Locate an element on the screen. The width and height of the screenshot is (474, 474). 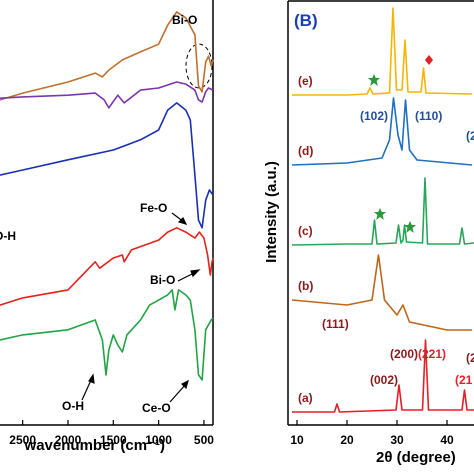
x-tick-label: 10 is located at coordinates (297, 440).